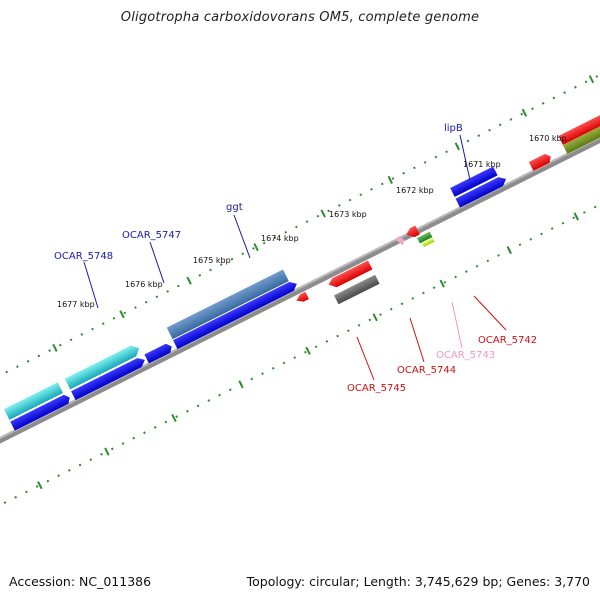  What do you see at coordinates (76, 304) in the screenshot?
I see `kbp-label-1677: 1677 kbp` at bounding box center [76, 304].